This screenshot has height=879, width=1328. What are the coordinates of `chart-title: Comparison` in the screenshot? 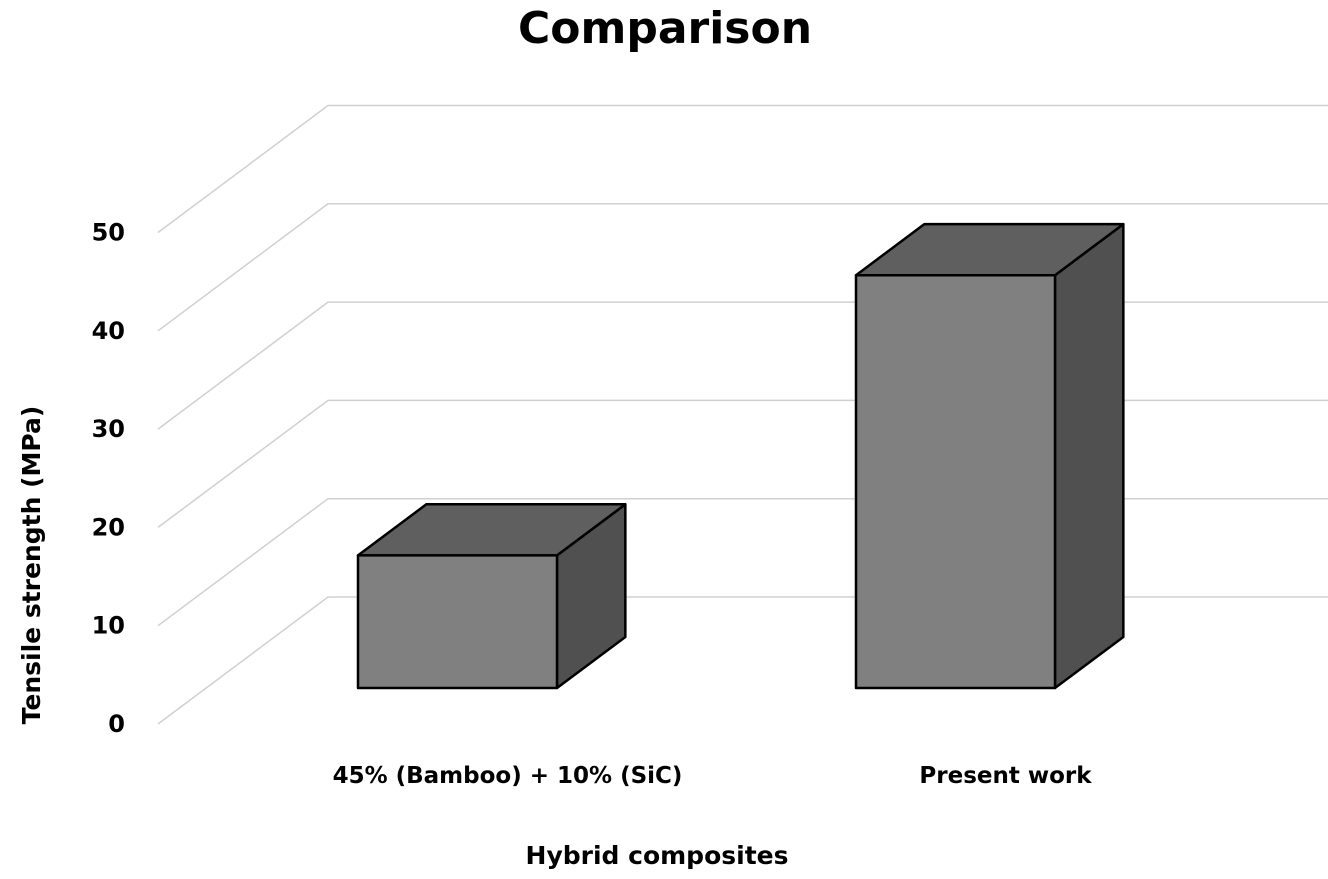 It's located at (665, 28).